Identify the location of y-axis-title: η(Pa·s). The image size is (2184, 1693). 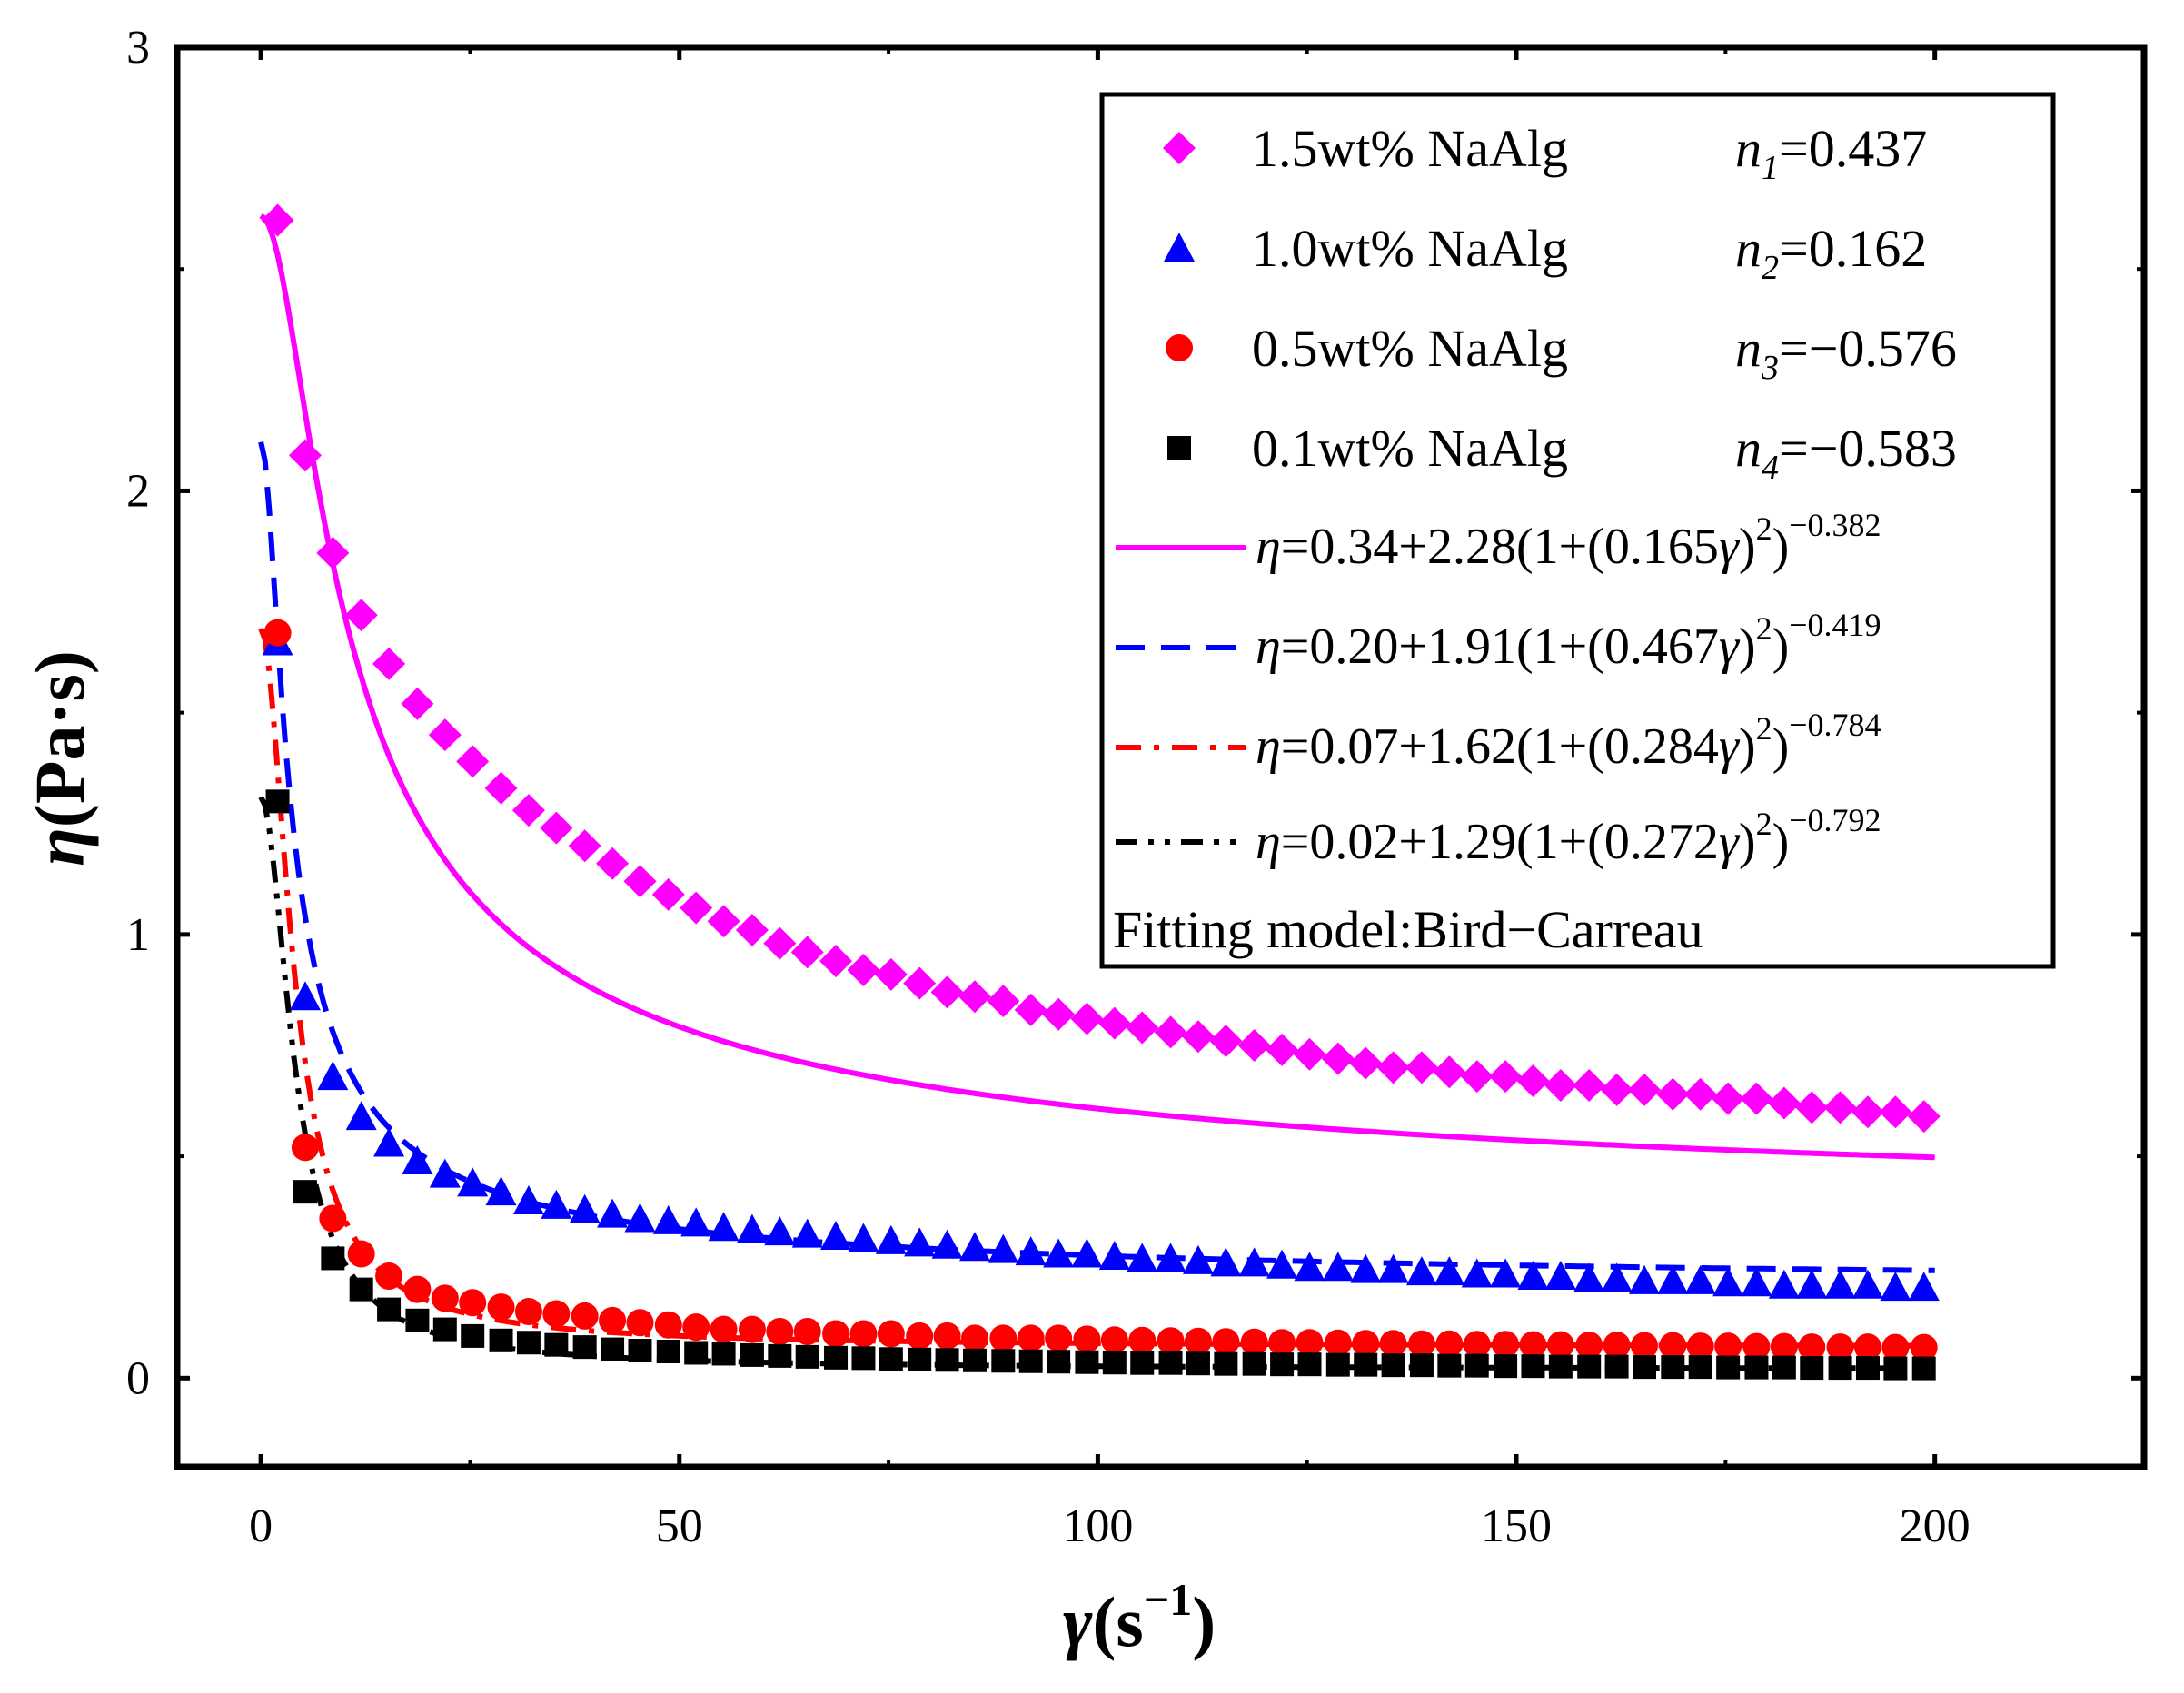
(60, 758).